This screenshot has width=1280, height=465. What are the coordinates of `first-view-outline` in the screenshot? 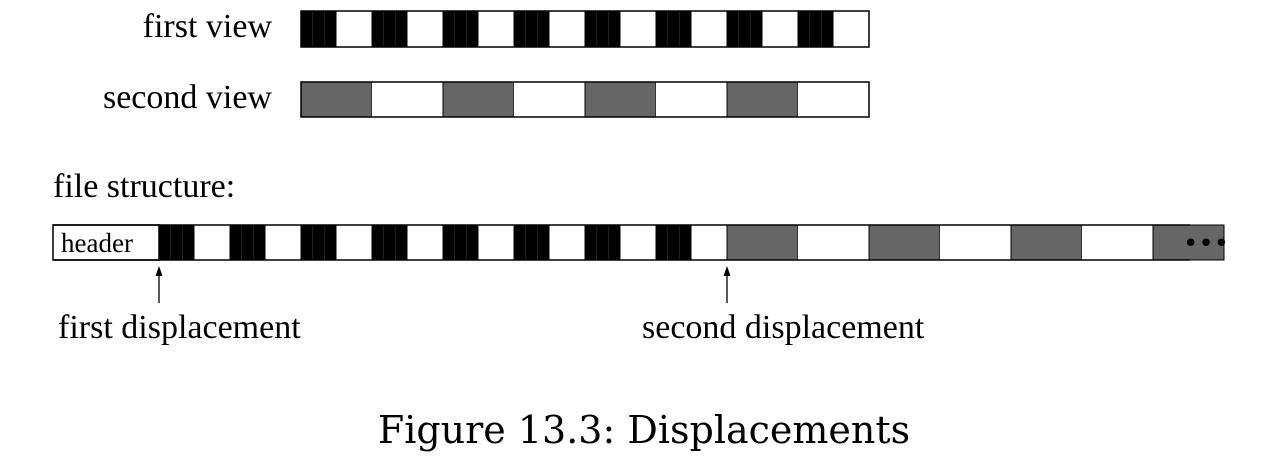 It's located at (585, 29).